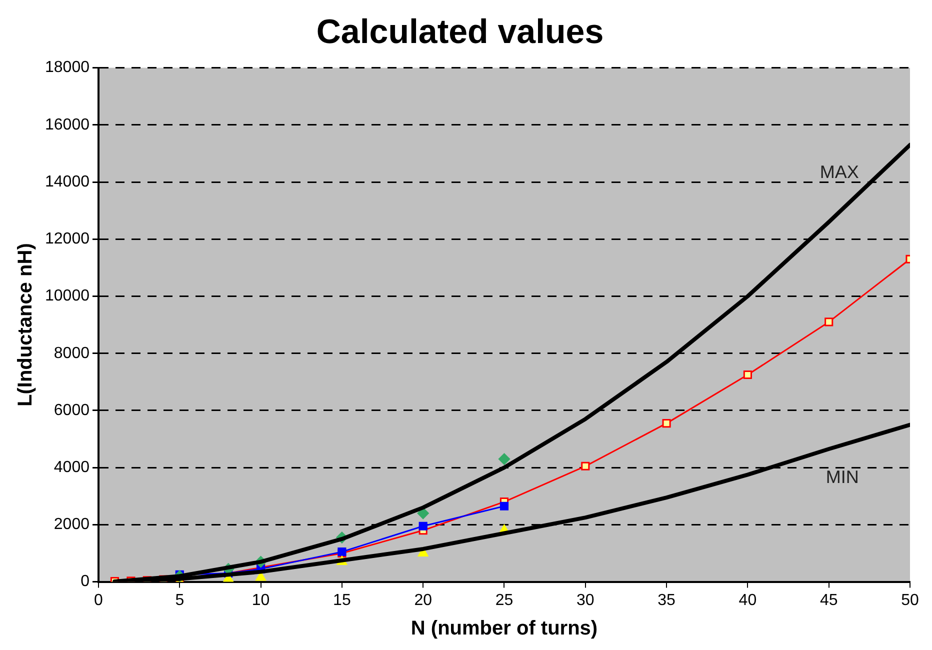 The height and width of the screenshot is (650, 932). I want to click on x-tick-label: 15, so click(342, 600).